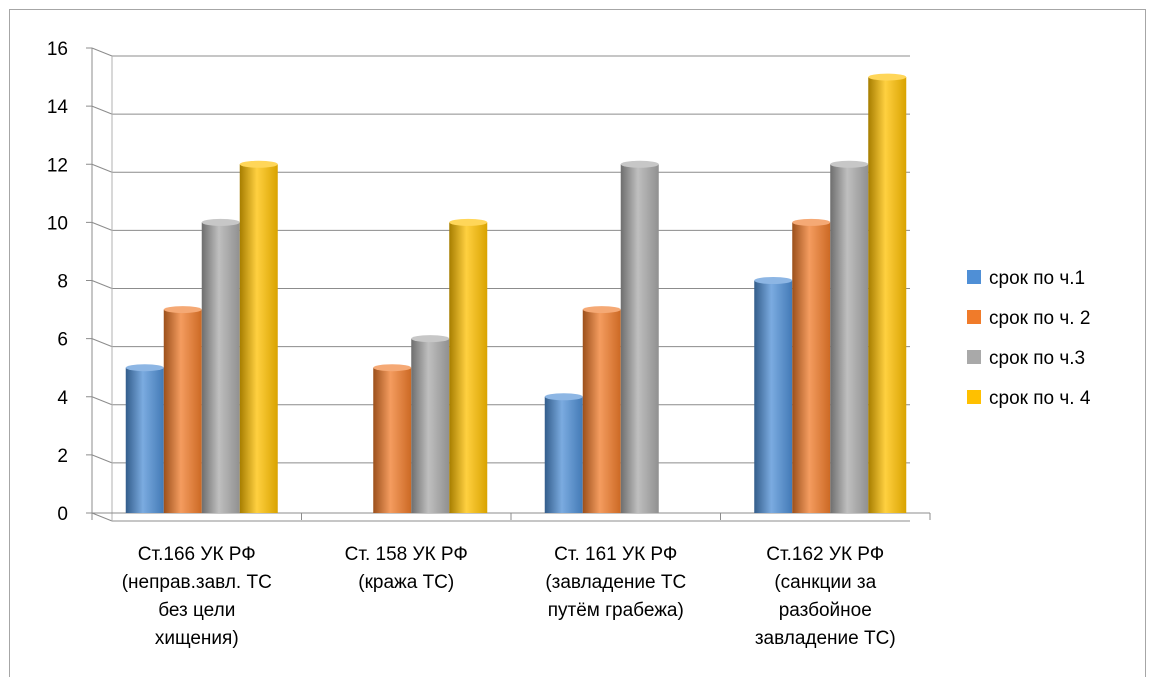 This screenshot has height=677, width=1155. I want to click on x-category-label-line: Ст.162 УК РФ, so click(825, 554).